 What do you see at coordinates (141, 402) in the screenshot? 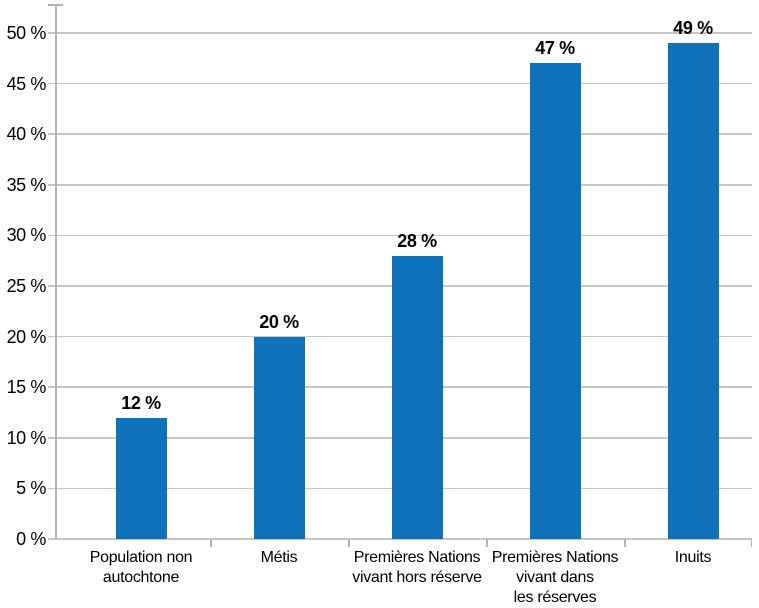
I see `bar-value-label: 12 %` at bounding box center [141, 402].